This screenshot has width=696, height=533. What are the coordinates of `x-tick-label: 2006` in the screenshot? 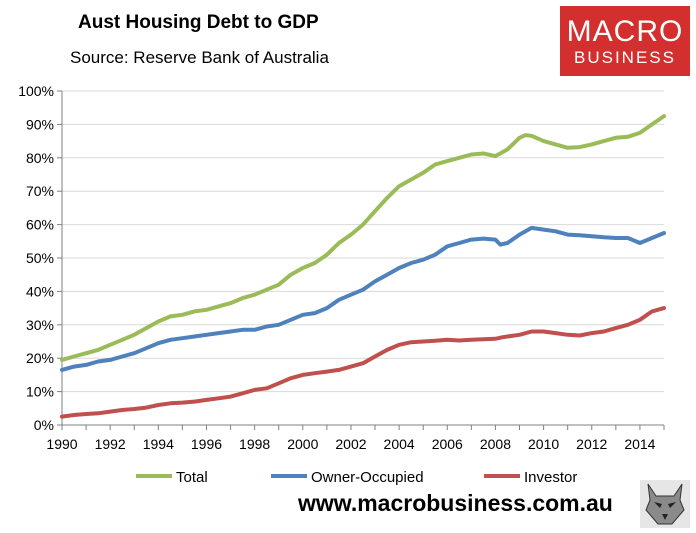 It's located at (447, 444).